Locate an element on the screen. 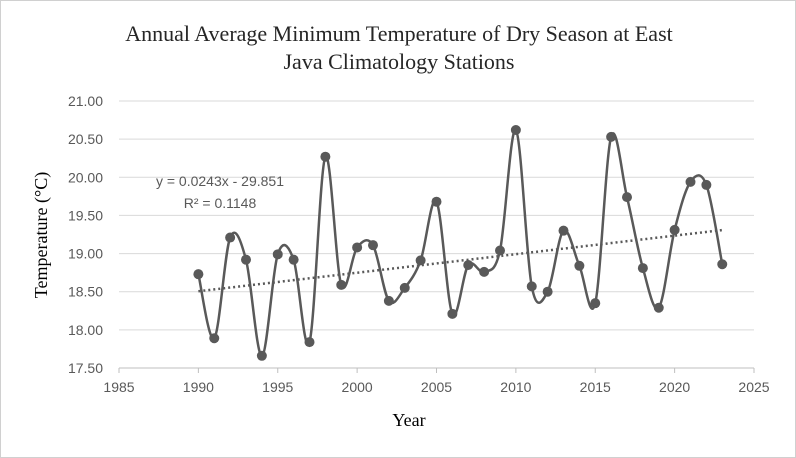  x-tick-label: 2020 is located at coordinates (674, 387).